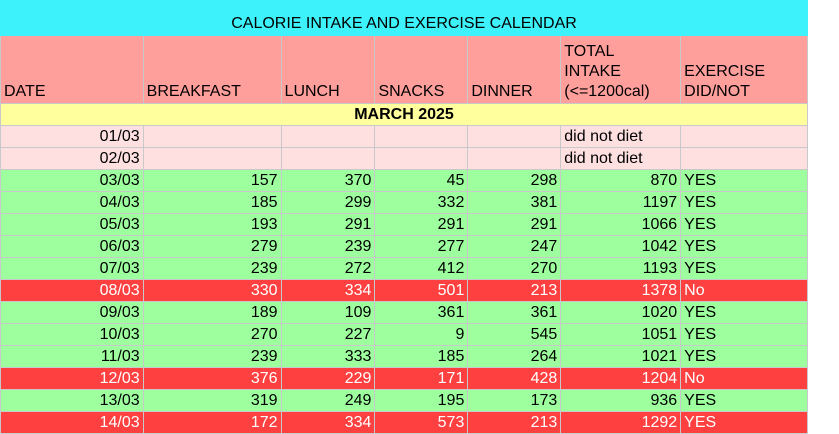  Describe the element at coordinates (514, 69) in the screenshot. I see `header-dinner: DINNER` at that location.